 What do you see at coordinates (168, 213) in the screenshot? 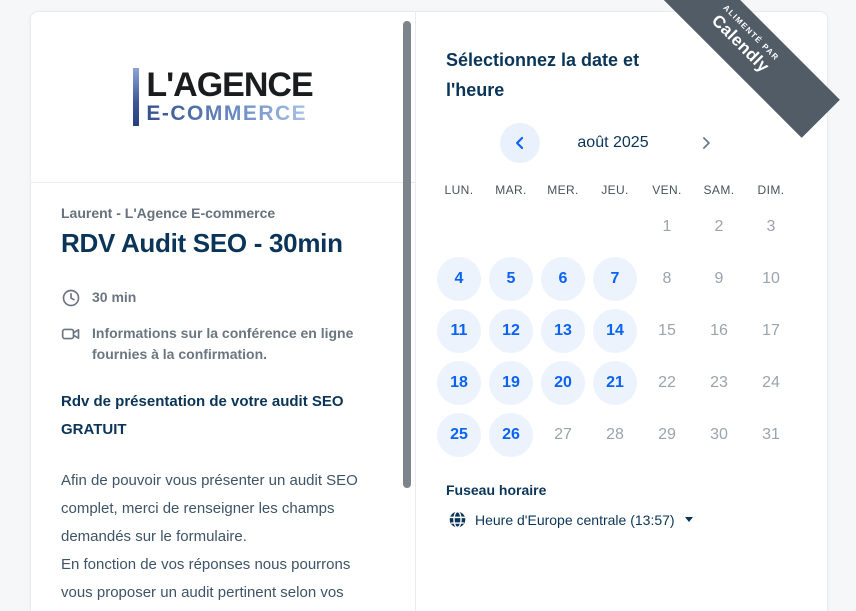
I see `host-name: Laurent - L'Agence E-commerce` at bounding box center [168, 213].